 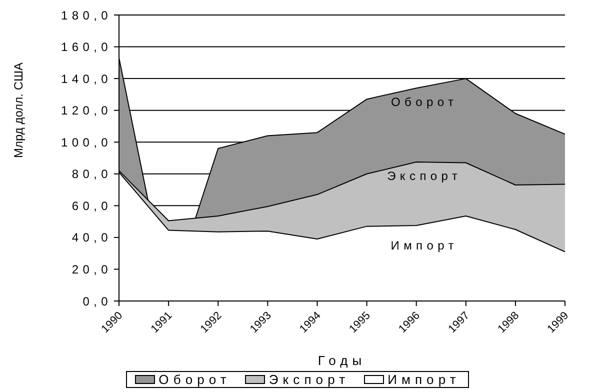 What do you see at coordinates (86, 111) in the screenshot?
I see `y-tick-label: 120,0` at bounding box center [86, 111].